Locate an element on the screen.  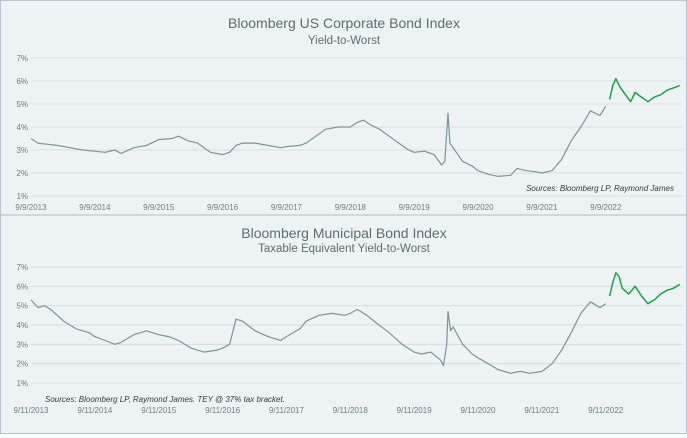
chart1-x-tick-label: 9/9/2016 is located at coordinates (223, 207).